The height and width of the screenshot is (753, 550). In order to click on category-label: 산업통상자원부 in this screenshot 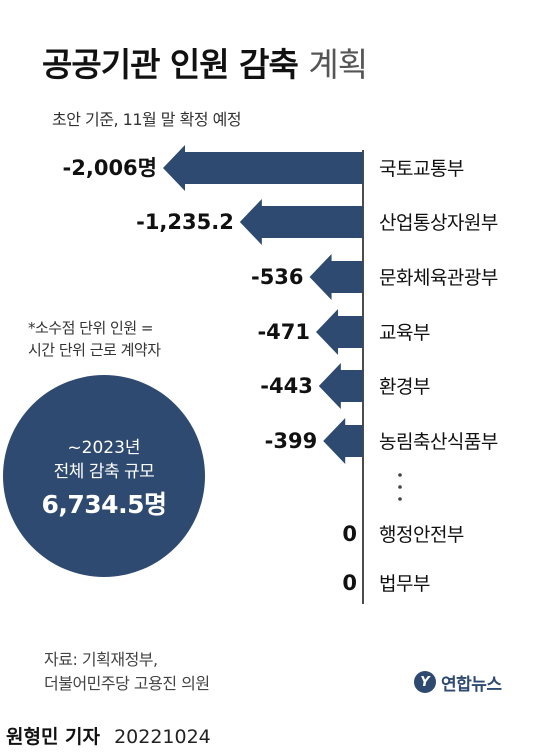, I will do `click(438, 223)`.